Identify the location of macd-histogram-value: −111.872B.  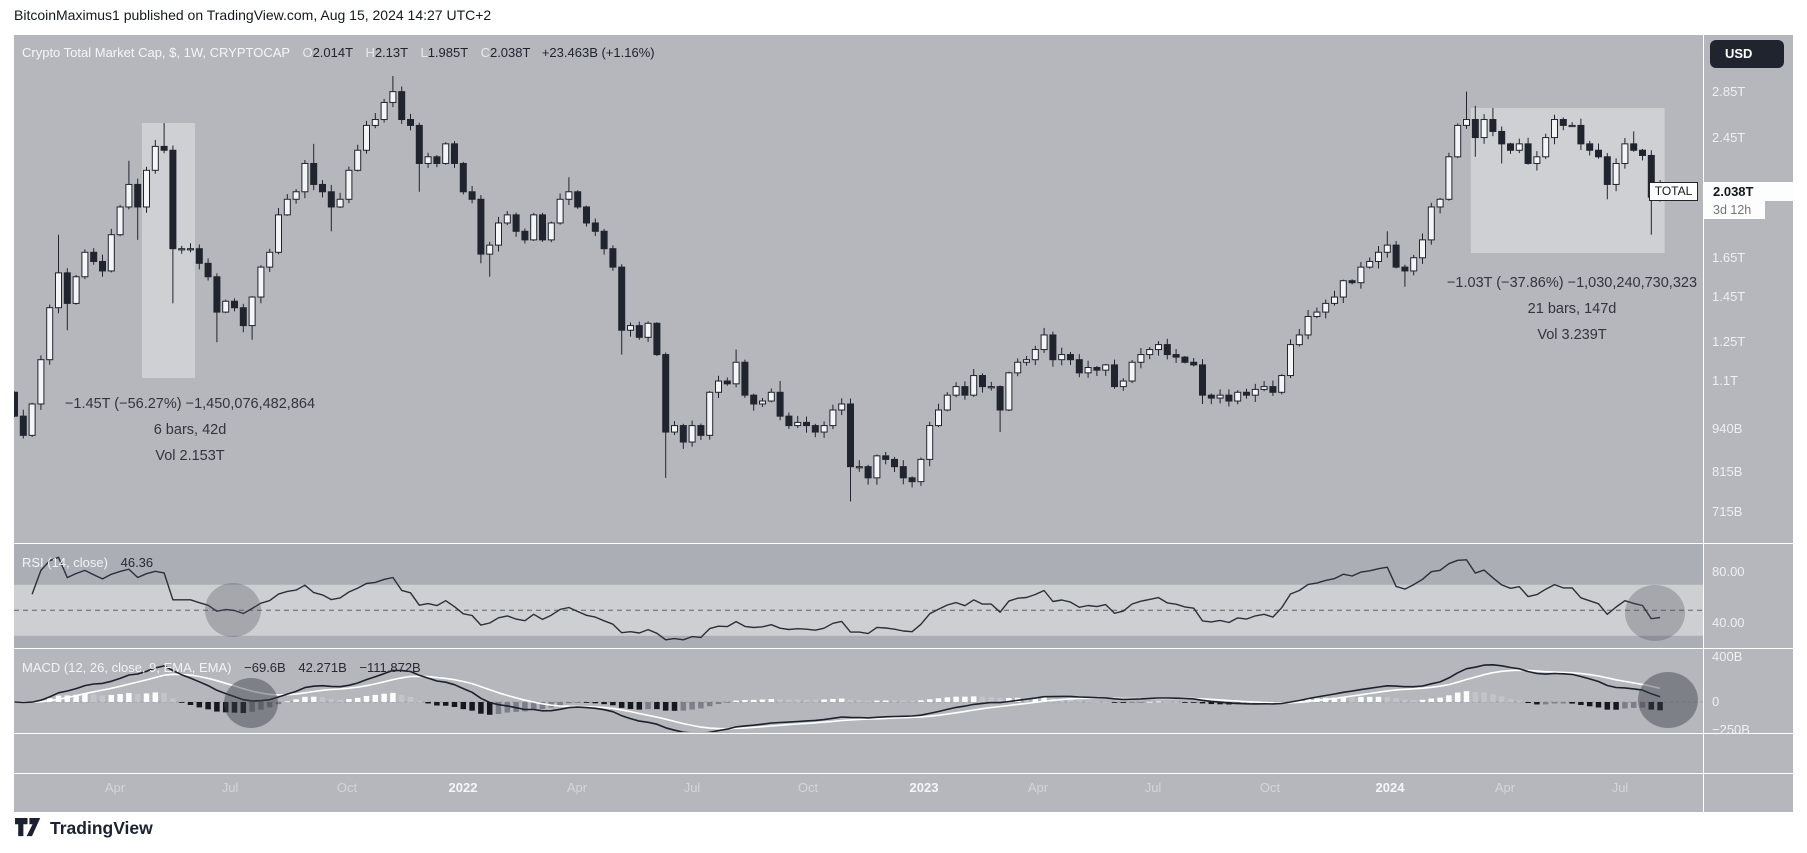
(390, 667).